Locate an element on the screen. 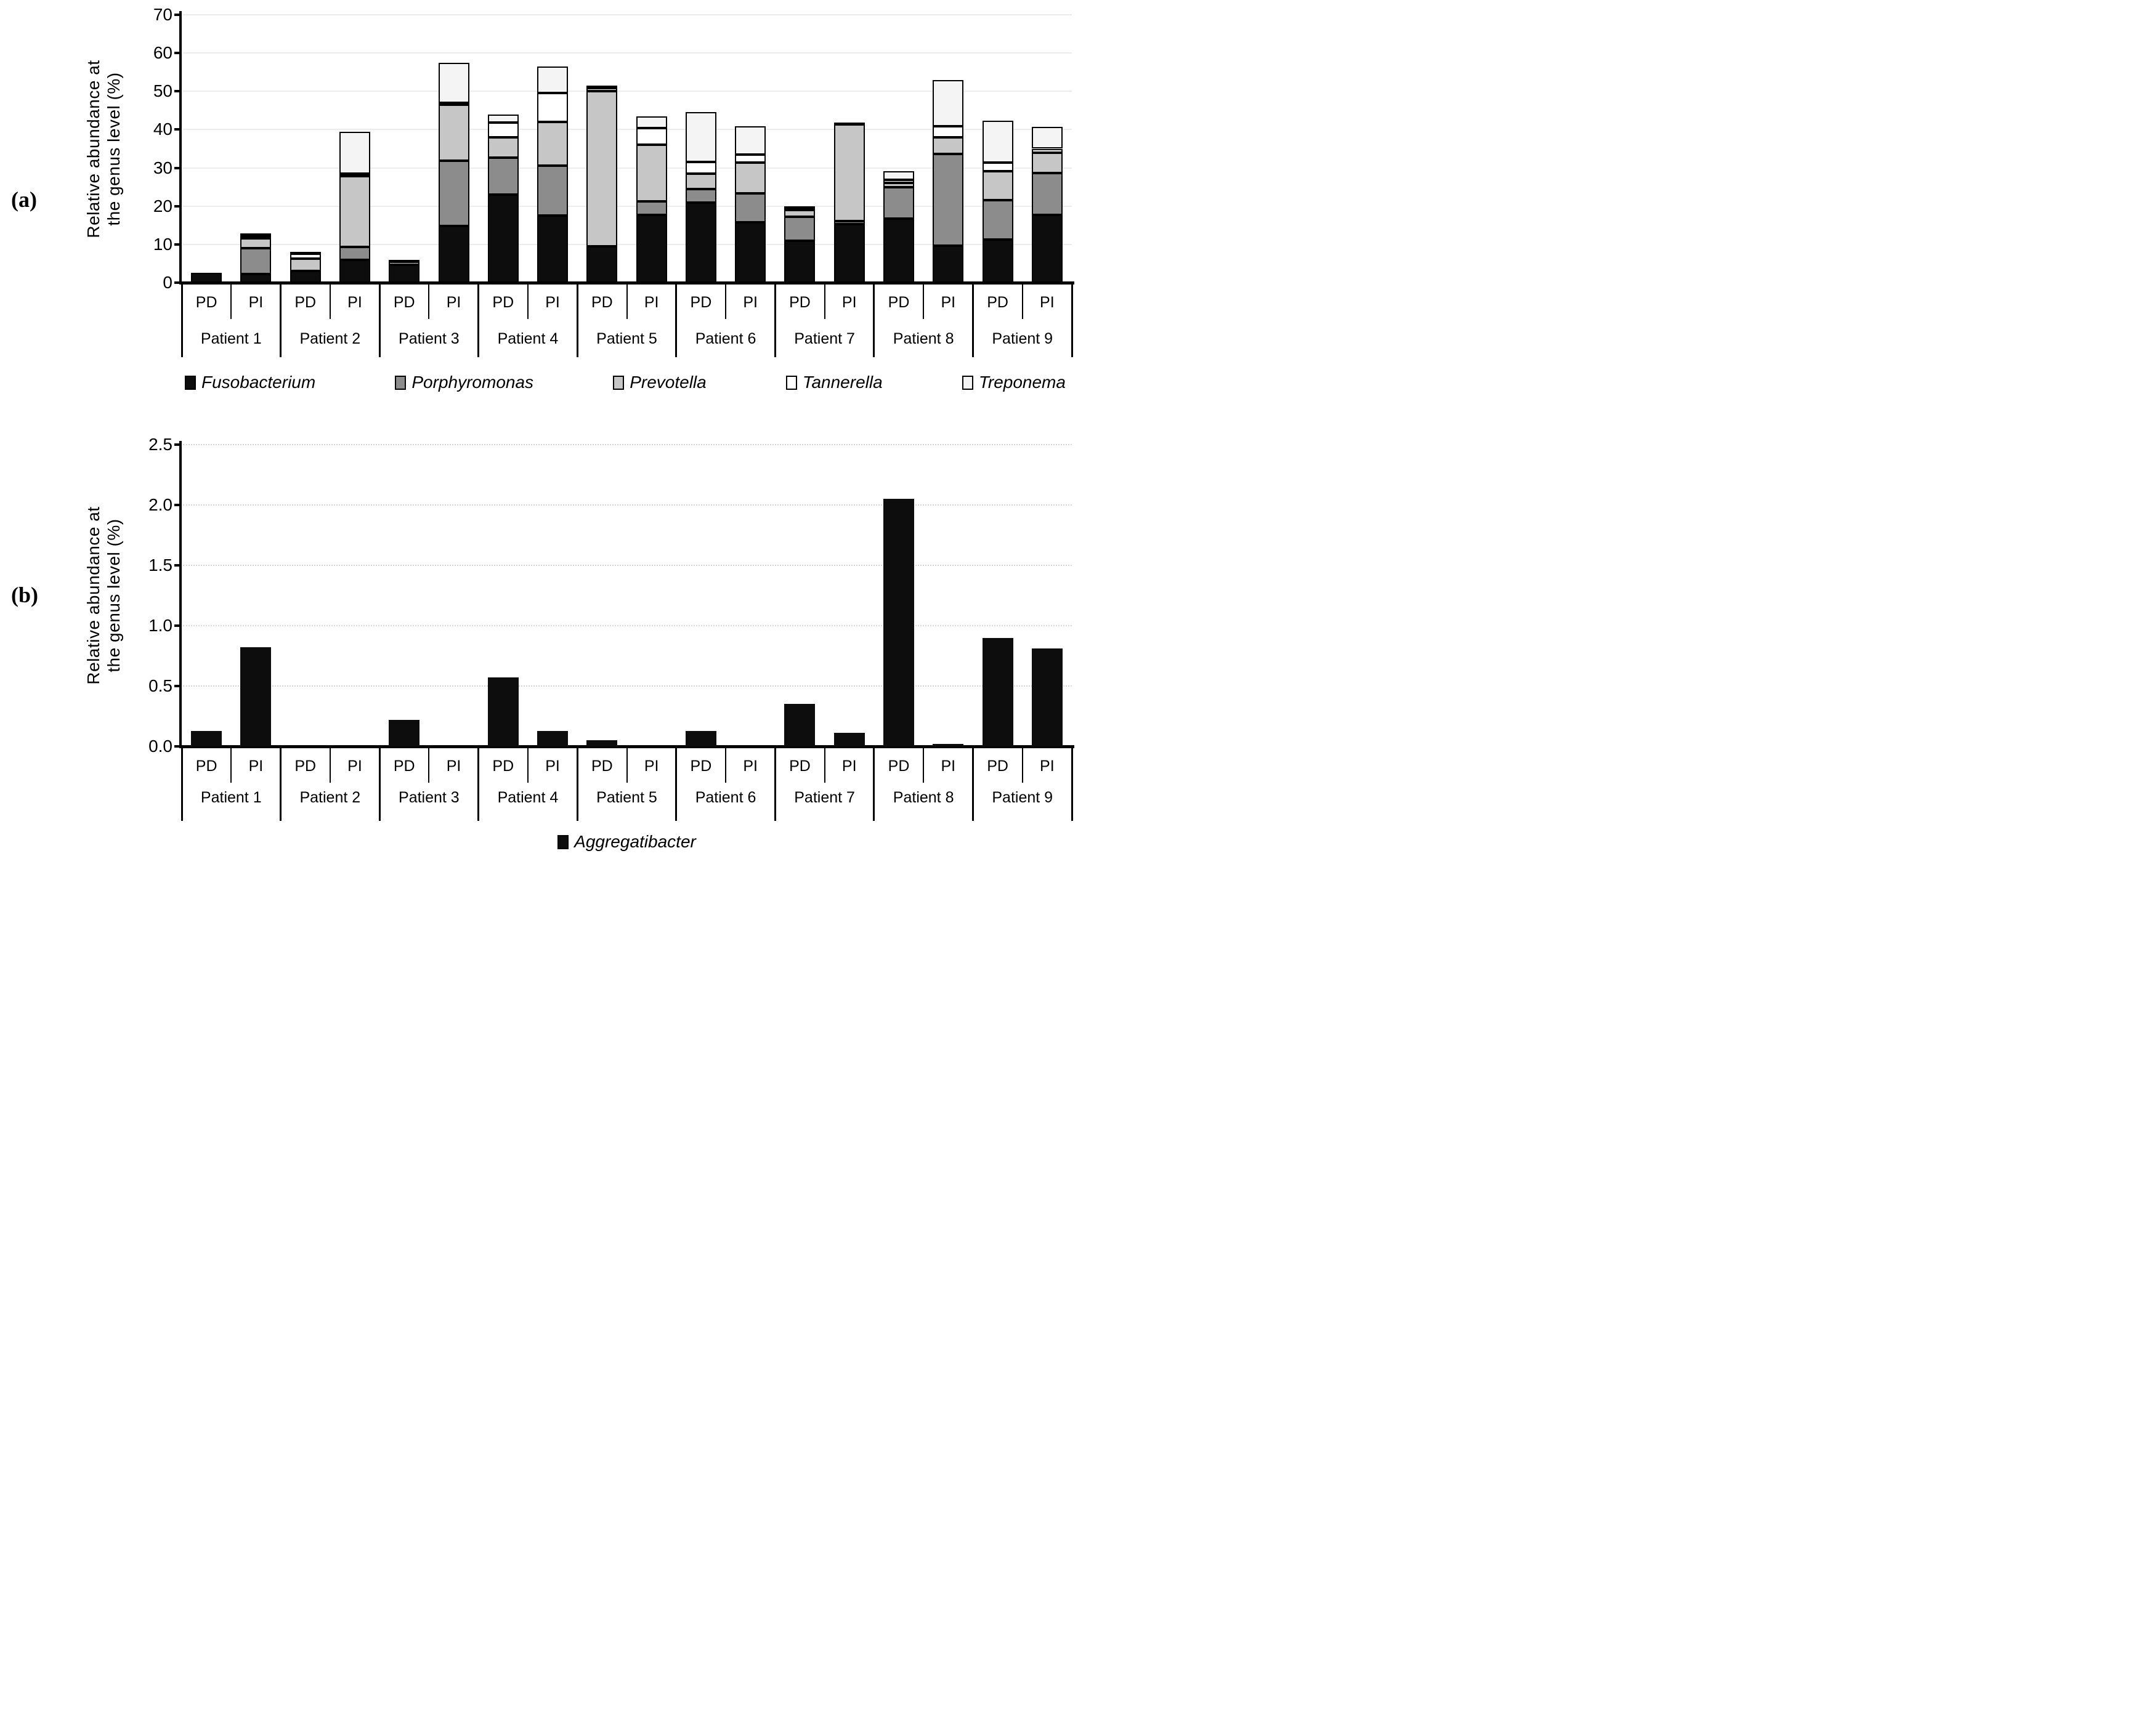 The image size is (2156, 1728). bar-segment-a-Patient 9 PI-Treponema is located at coordinates (1047, 138).